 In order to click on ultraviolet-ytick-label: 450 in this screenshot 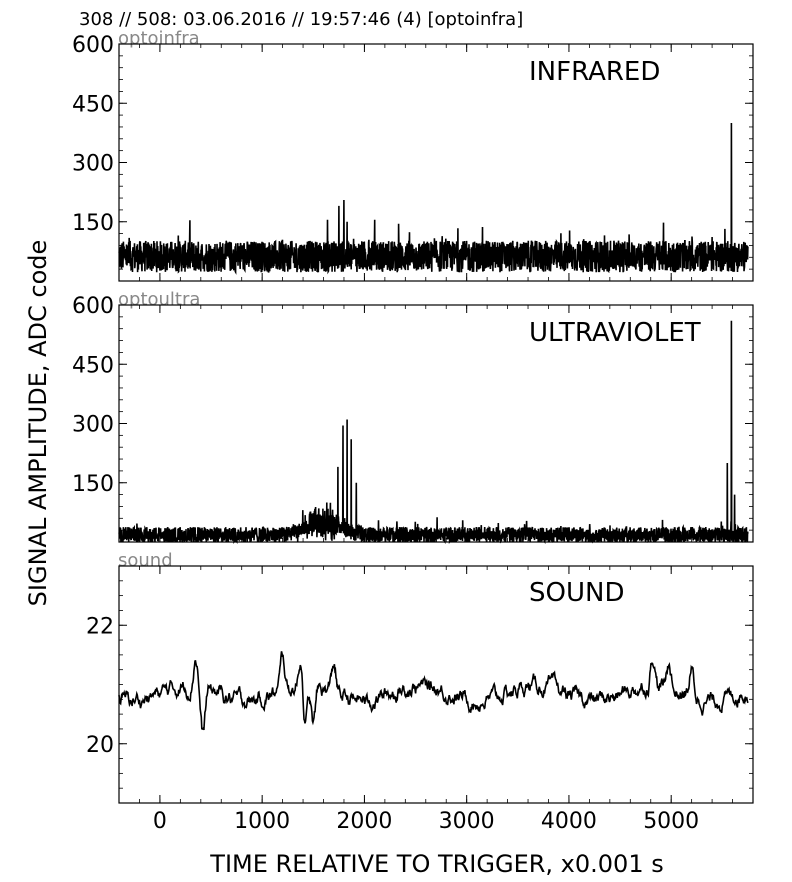, I will do `click(93, 365)`.